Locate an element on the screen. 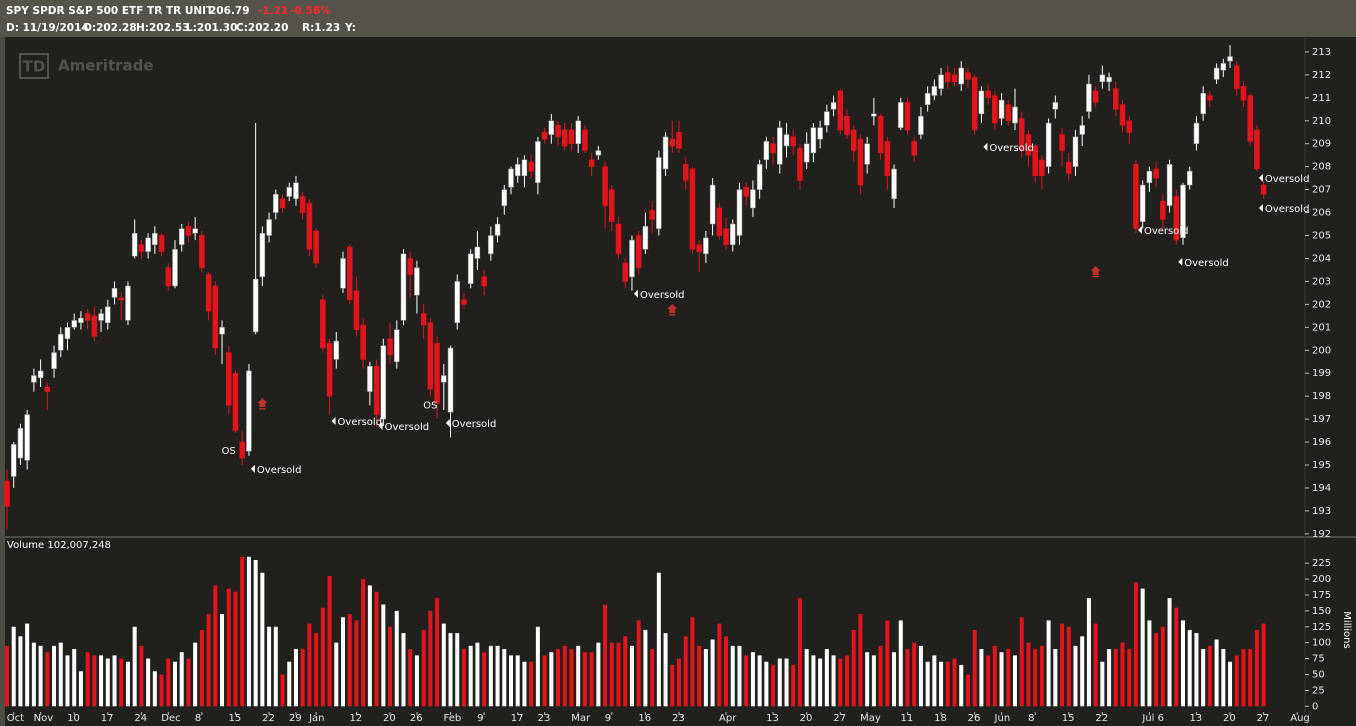  x-tick-label: 15 is located at coordinates (234, 718).